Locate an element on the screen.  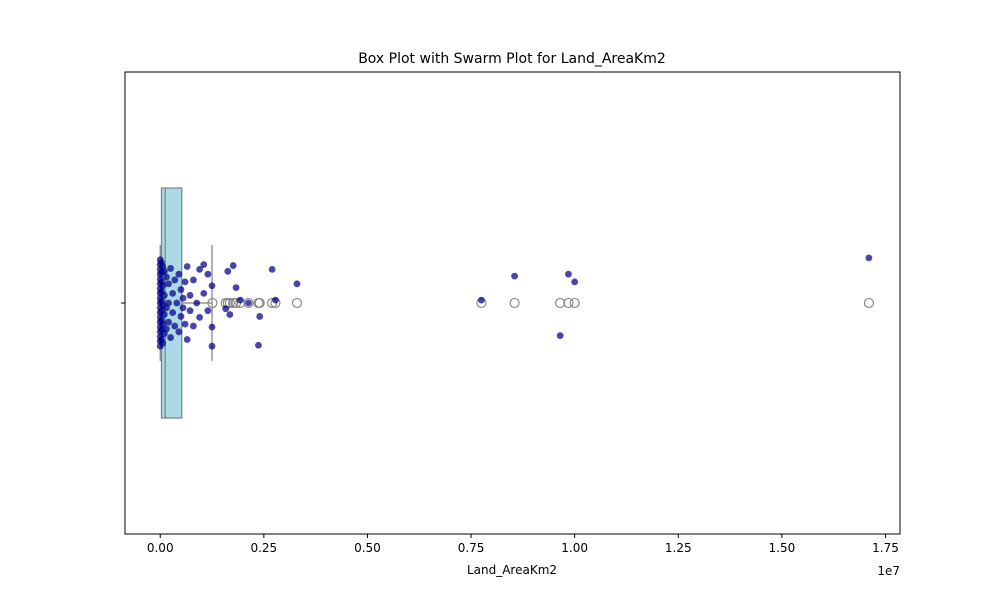
swarm-layer is located at coordinates (514, 302).